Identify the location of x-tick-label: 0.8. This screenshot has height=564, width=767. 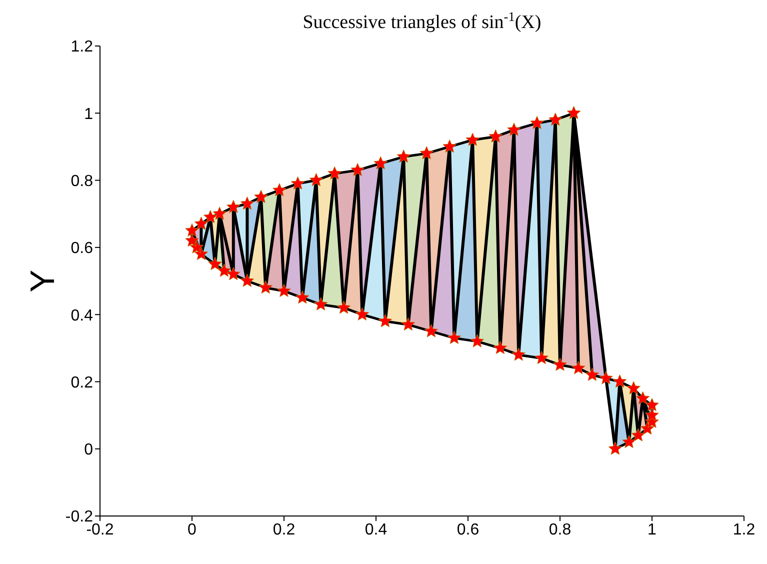
(560, 529).